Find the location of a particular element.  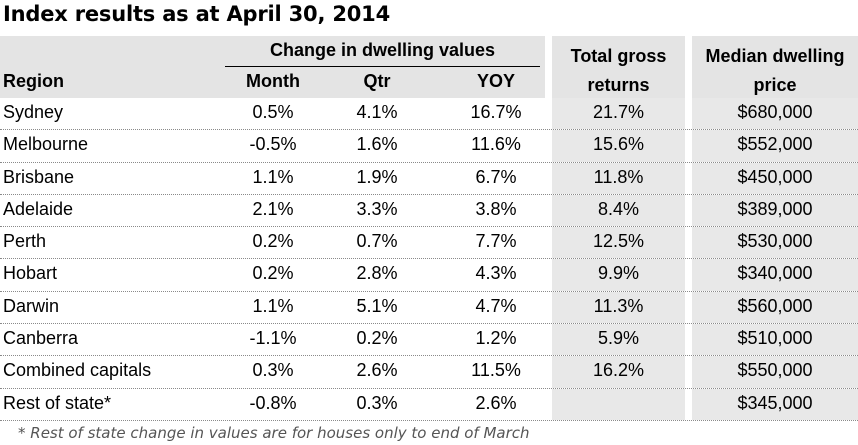

cell-median-price: $530,000 is located at coordinates (775, 241).